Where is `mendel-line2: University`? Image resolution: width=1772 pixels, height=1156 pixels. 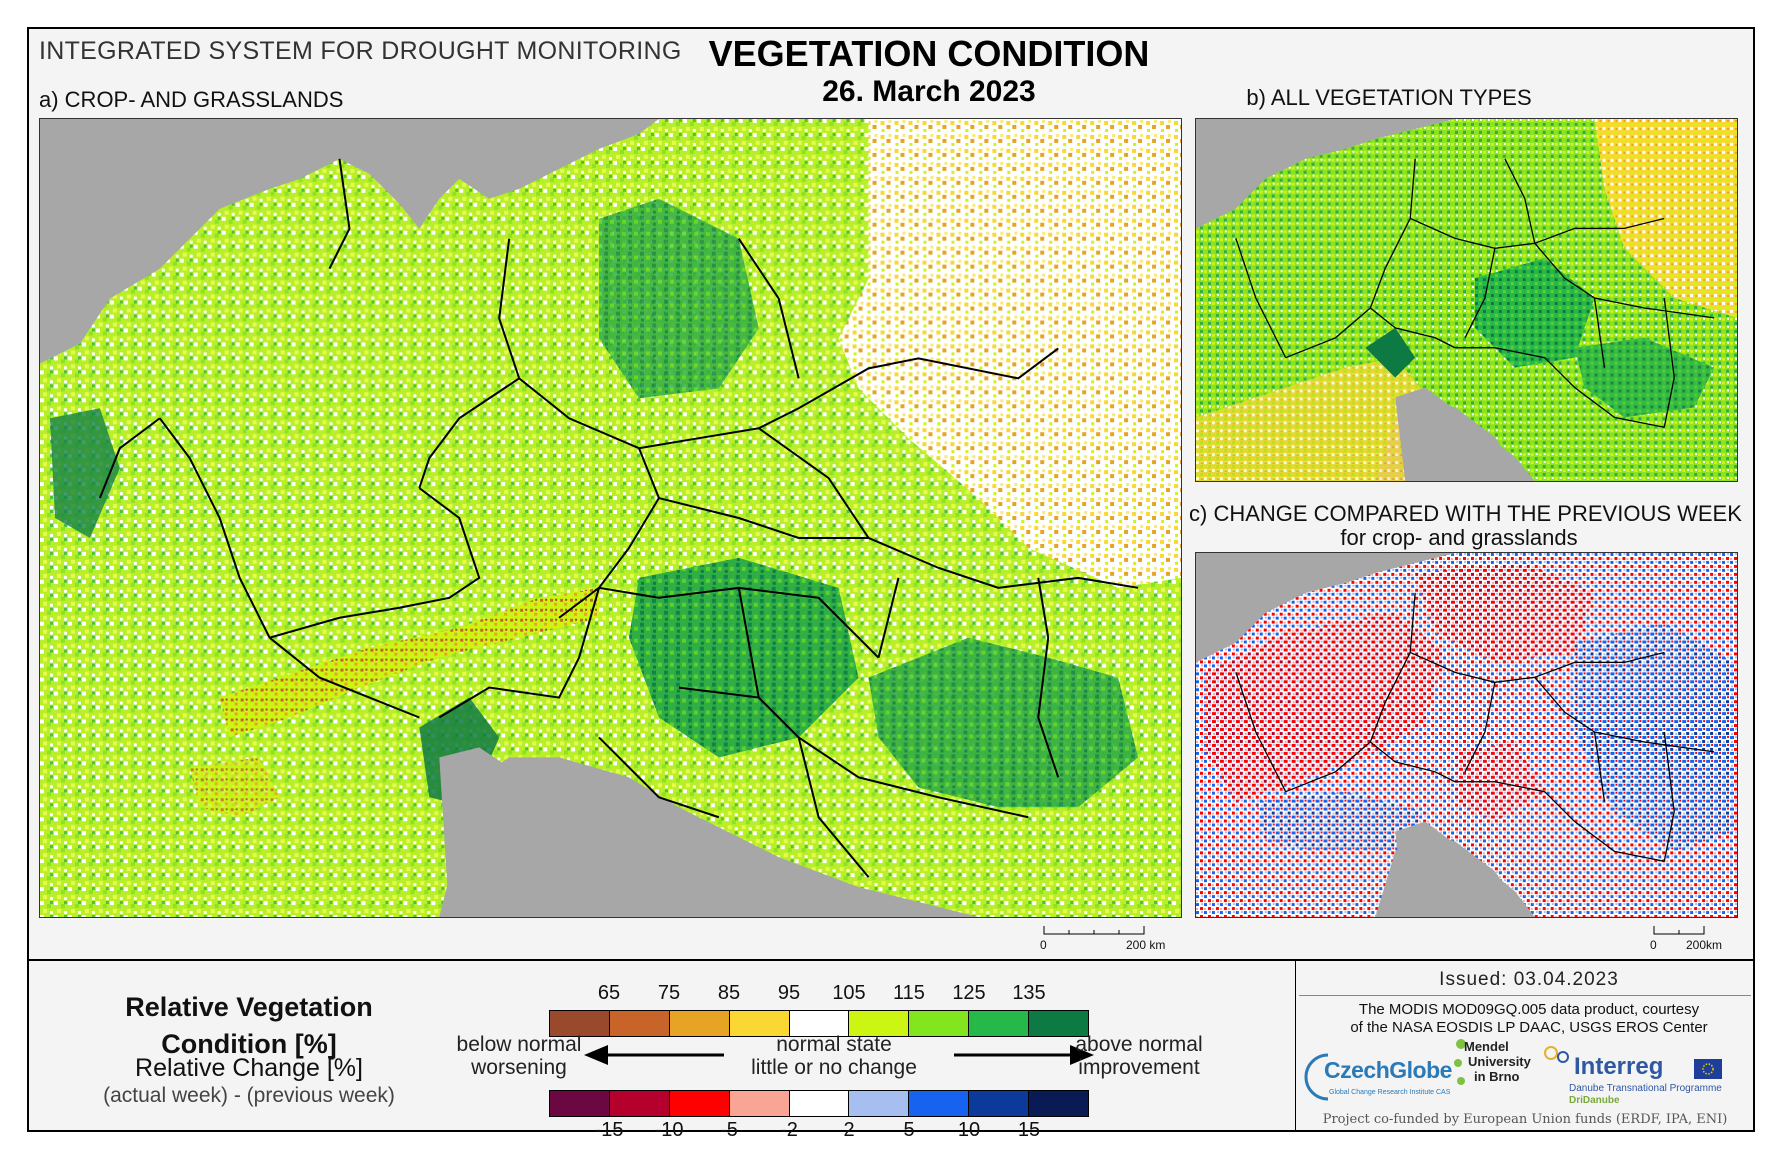
mendel-line2: University is located at coordinates (1499, 1061).